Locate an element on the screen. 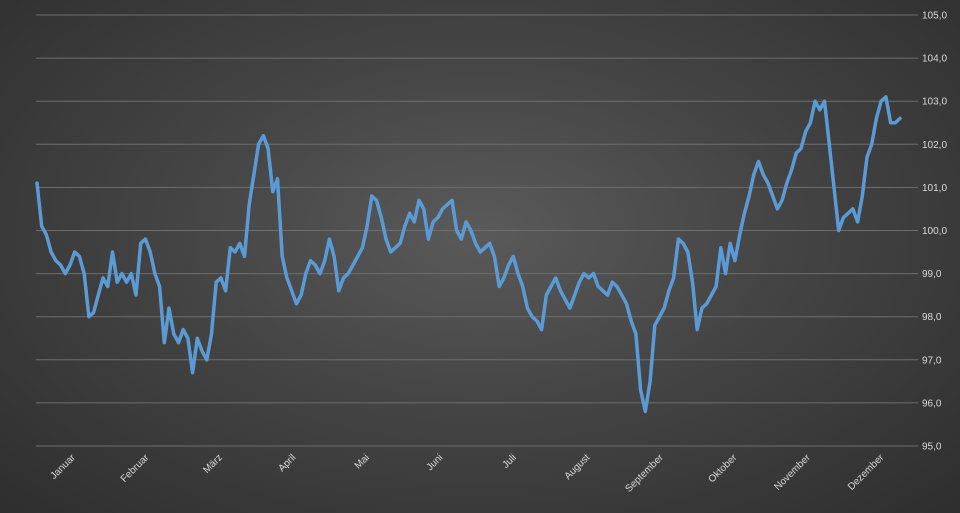 The width and height of the screenshot is (960, 513). x-tick-label: August is located at coordinates (578, 467).